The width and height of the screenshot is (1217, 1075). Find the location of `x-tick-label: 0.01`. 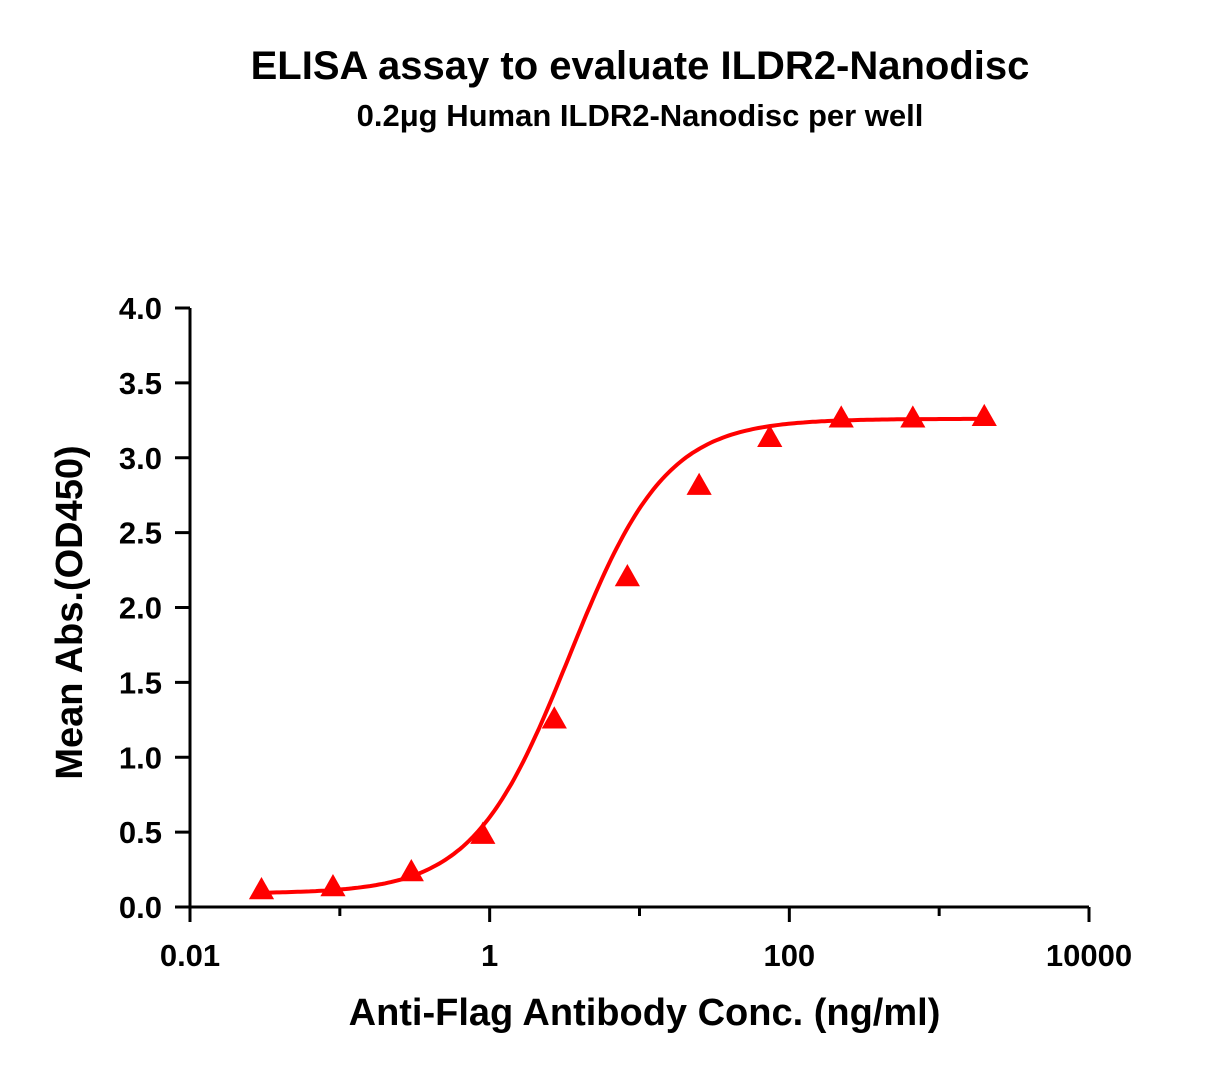

x-tick-label: 0.01 is located at coordinates (190, 955).